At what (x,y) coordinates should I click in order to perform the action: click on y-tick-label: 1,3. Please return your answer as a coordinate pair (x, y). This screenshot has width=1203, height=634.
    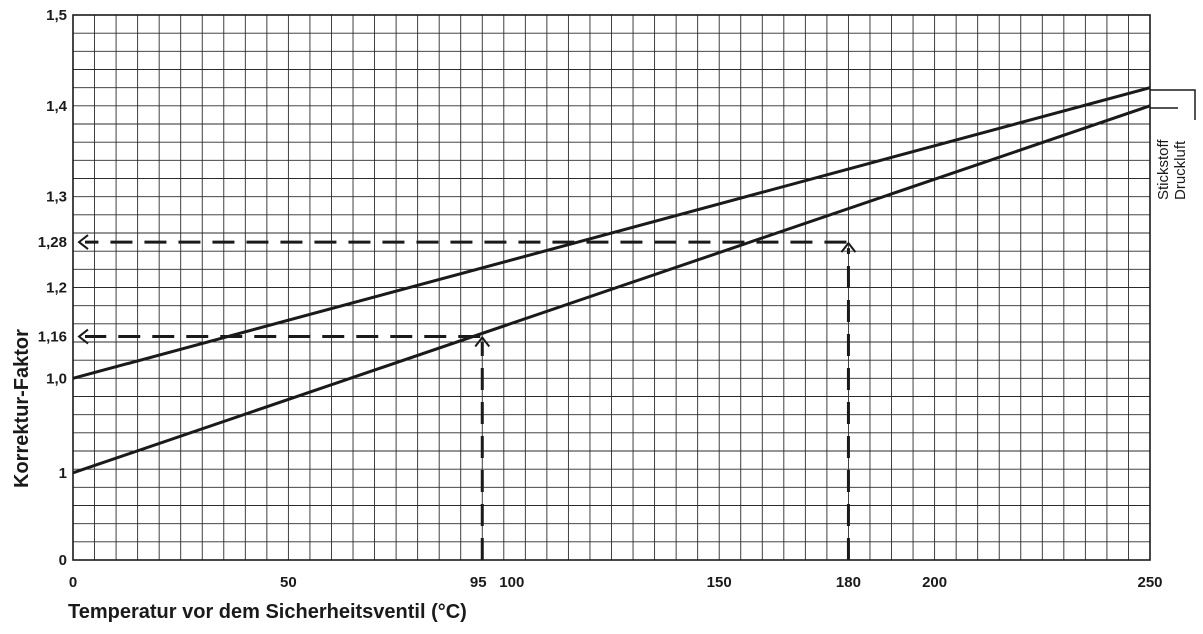
    Looking at the image, I should click on (56, 197).